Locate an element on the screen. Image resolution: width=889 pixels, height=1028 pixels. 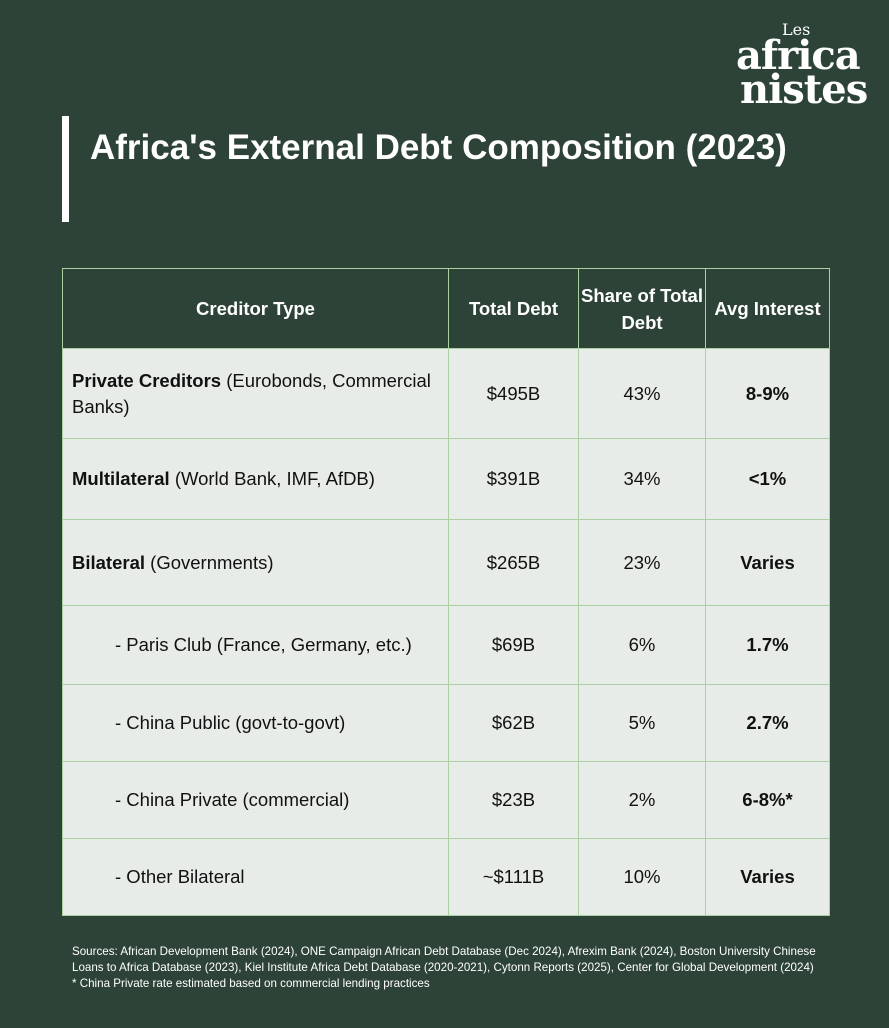
table-row: - China Private (commercial) $23B 2% 6-8%* is located at coordinates (446, 800).